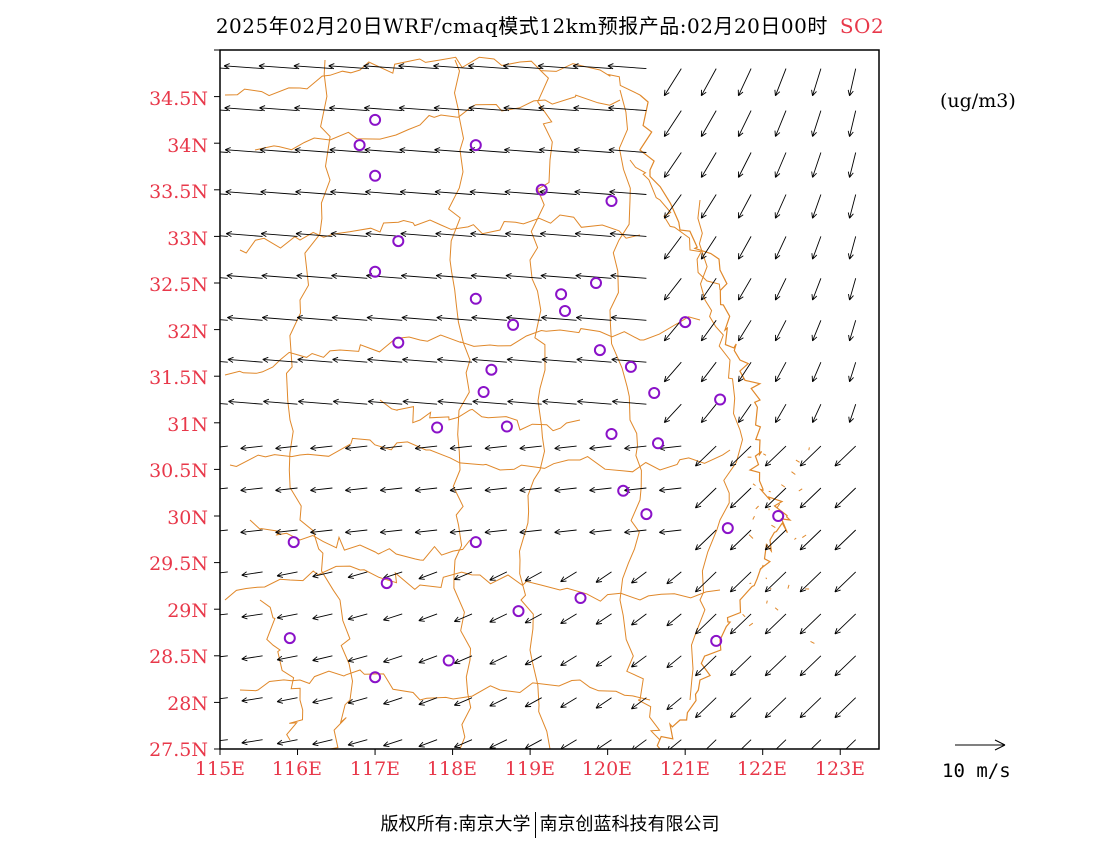  What do you see at coordinates (530, 769) in the screenshot?
I see `lon-label: 119E` at bounding box center [530, 769].